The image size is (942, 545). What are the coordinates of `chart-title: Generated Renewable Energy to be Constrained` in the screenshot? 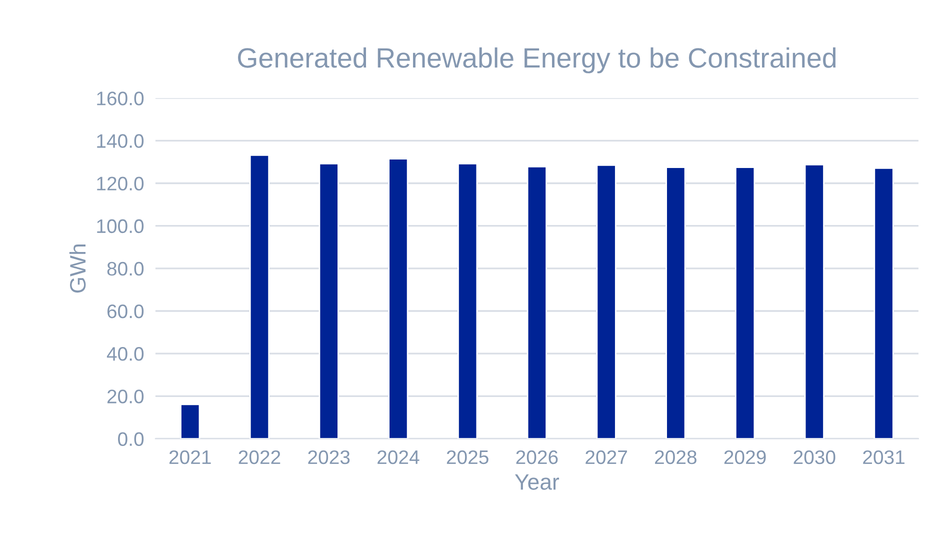 It's located at (537, 60).